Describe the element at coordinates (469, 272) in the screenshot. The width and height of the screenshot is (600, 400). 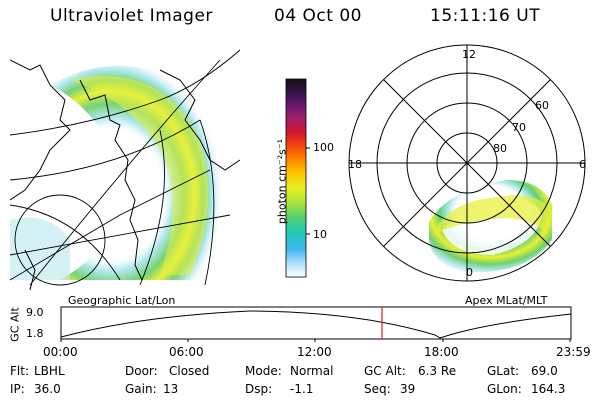
I see `mlt-label-0: 0` at that location.